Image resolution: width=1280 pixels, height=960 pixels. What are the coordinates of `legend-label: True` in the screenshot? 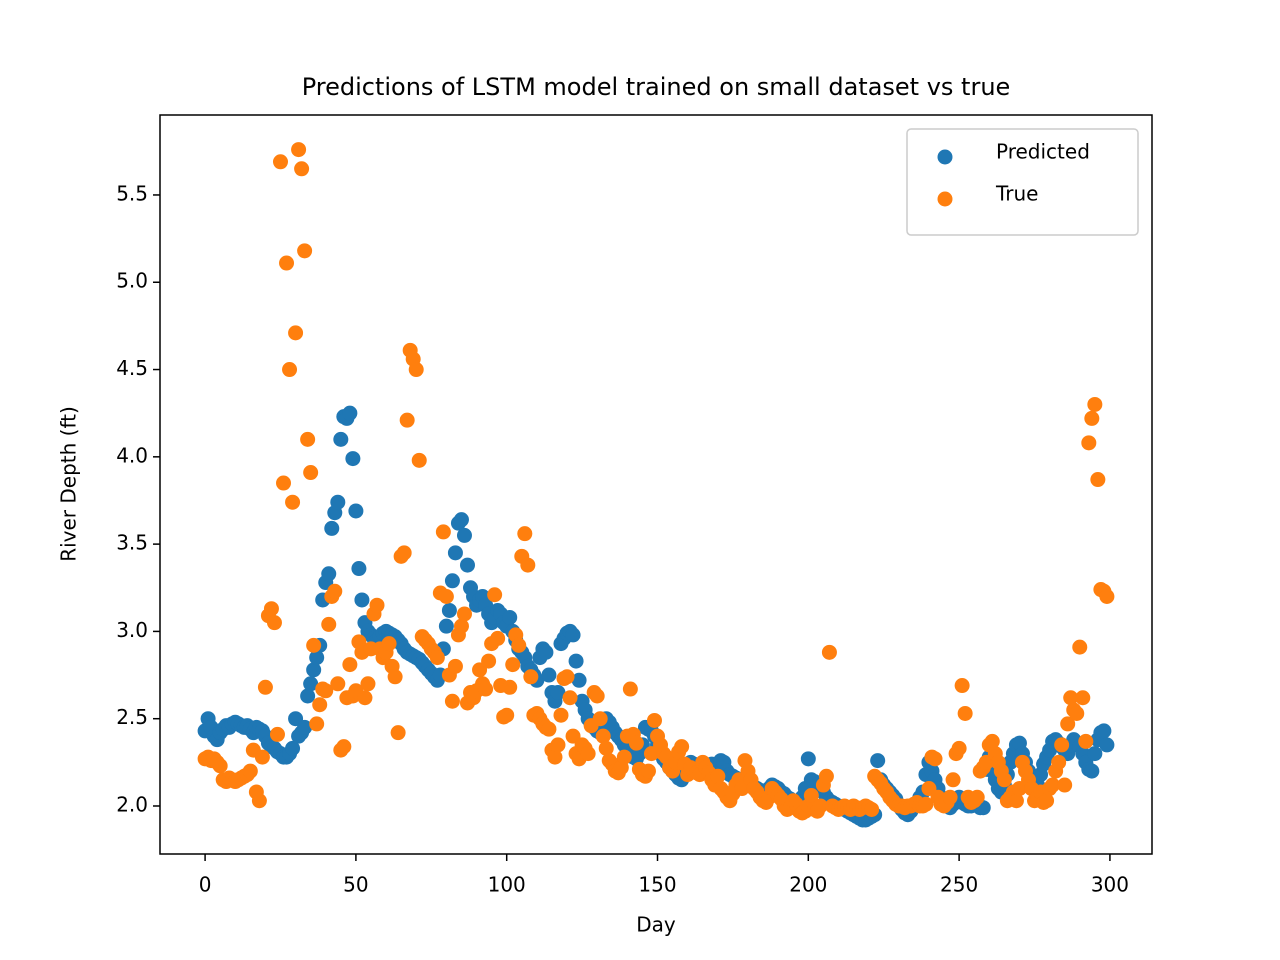 It's located at (1016, 194).